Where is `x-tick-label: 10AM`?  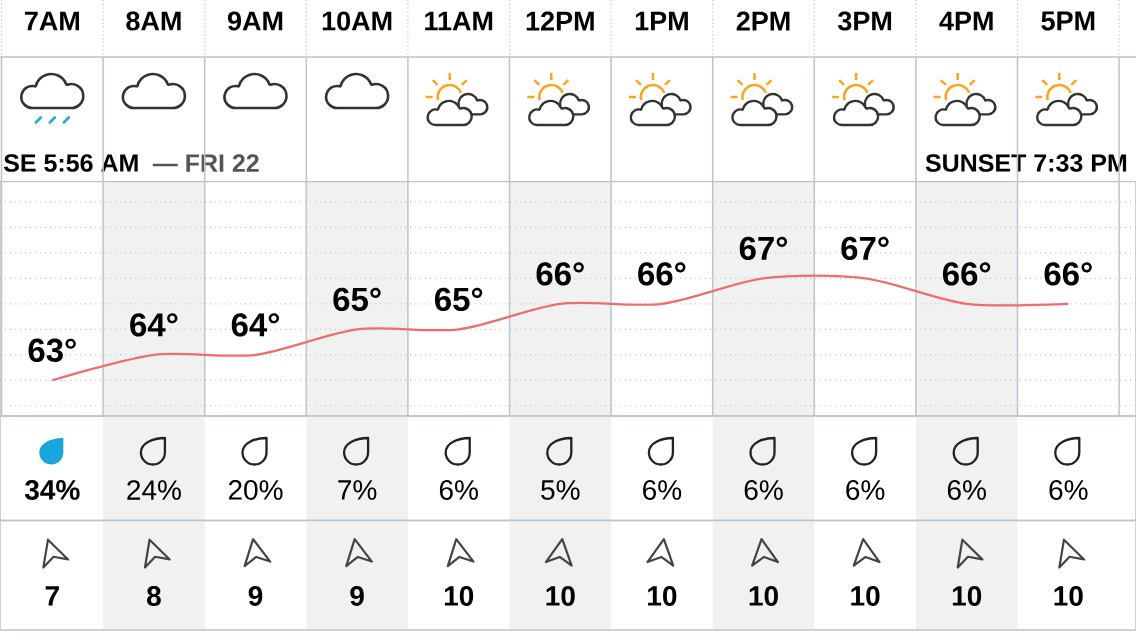
x-tick-label: 10AM is located at coordinates (357, 21).